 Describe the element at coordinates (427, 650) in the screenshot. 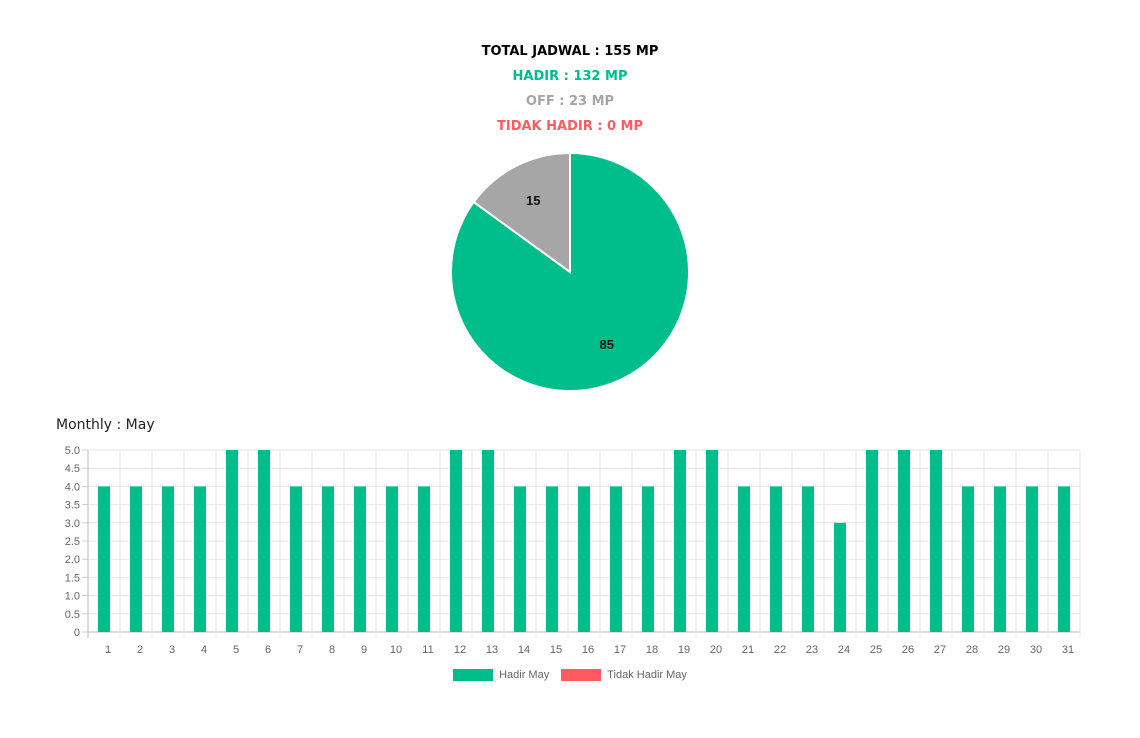

I see `x-tick-label: 11` at that location.